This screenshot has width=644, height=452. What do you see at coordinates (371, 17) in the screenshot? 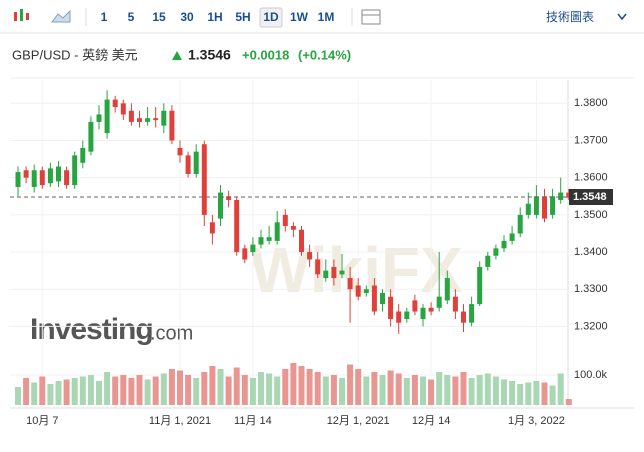
I see `table-icon` at bounding box center [371, 17].